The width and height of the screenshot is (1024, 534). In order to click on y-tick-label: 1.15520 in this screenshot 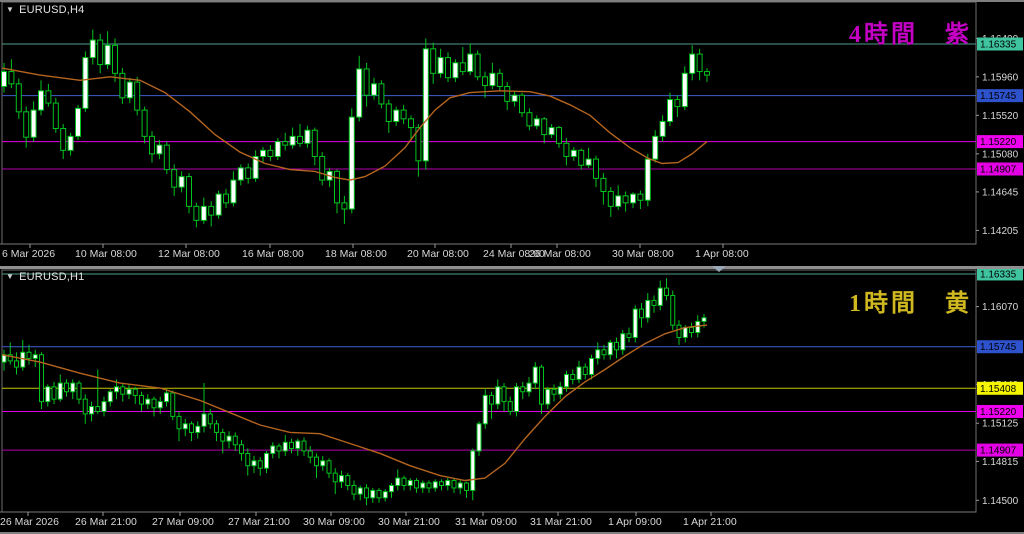, I will do `click(1000, 116)`.